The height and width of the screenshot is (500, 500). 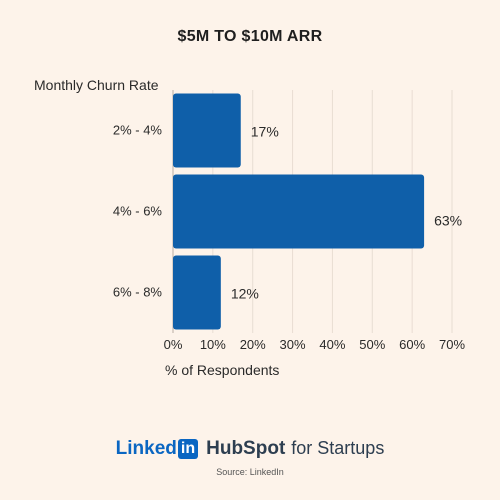 I want to click on x-axis-title: % of Respondents, so click(x=222, y=370).